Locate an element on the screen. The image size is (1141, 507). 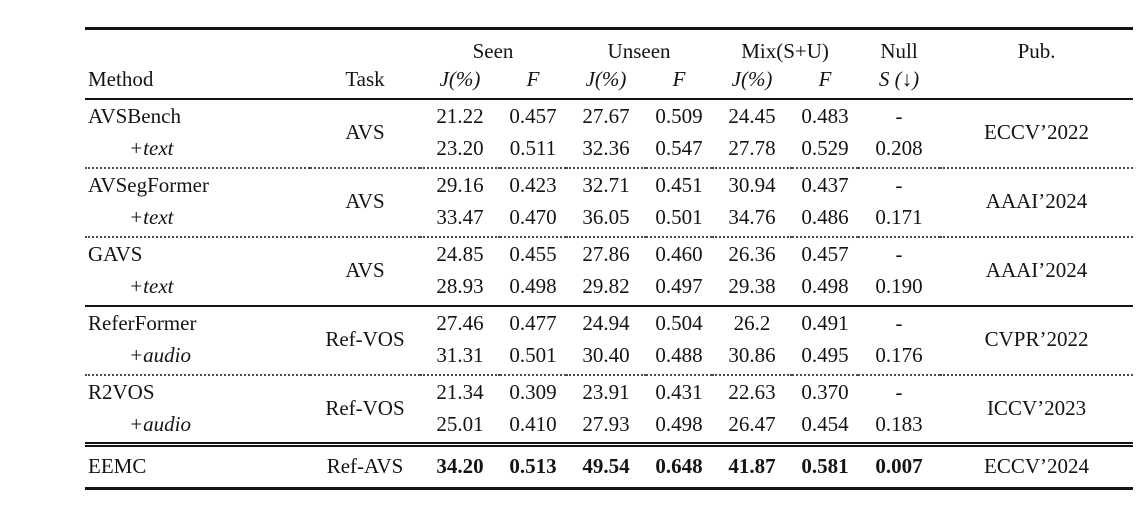
metric-cell: 0.455 is located at coordinates (533, 254).